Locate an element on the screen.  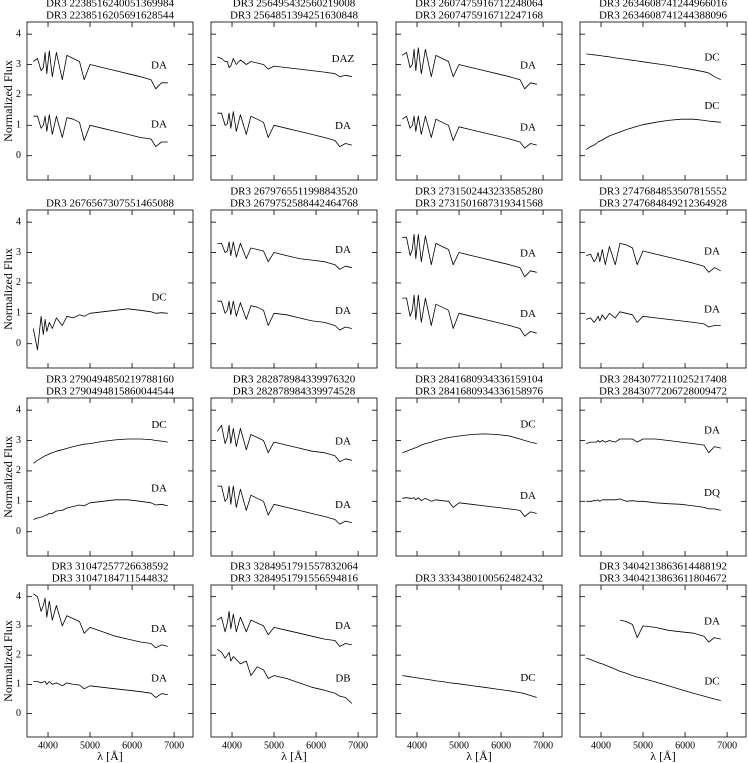
panel-title: DR3 2607475916712248064 is located at coordinates (479, 5).